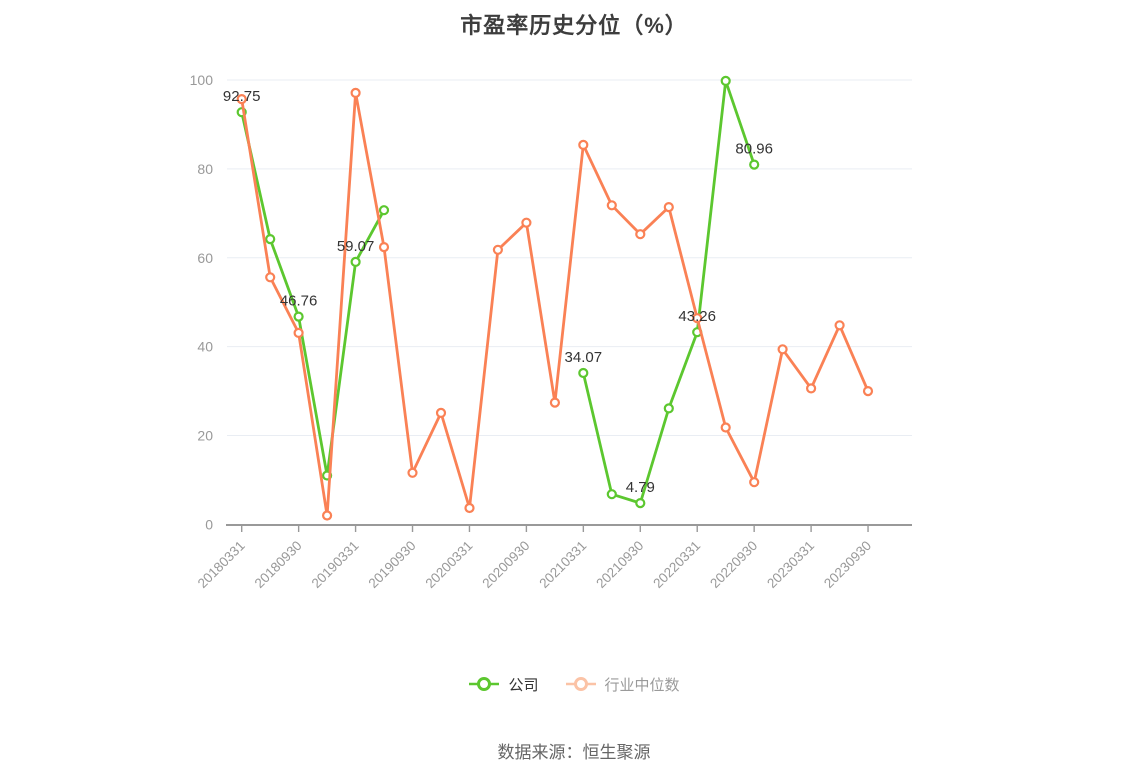 Image resolution: width=1148 pixels, height=776 pixels. I want to click on legend-label-company: 公司, so click(523, 685).